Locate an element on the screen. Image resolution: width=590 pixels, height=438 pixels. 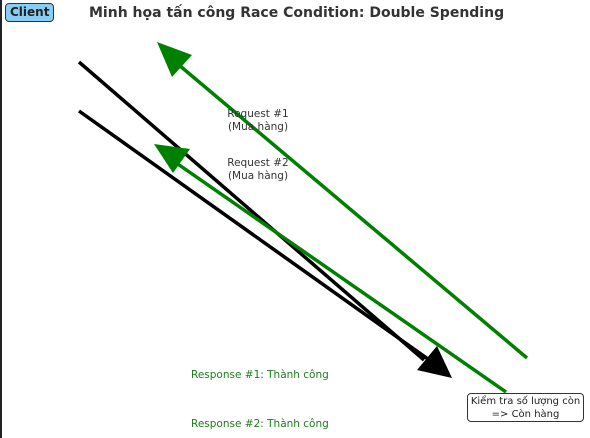
request-2-title: Request #2 is located at coordinates (258, 163).